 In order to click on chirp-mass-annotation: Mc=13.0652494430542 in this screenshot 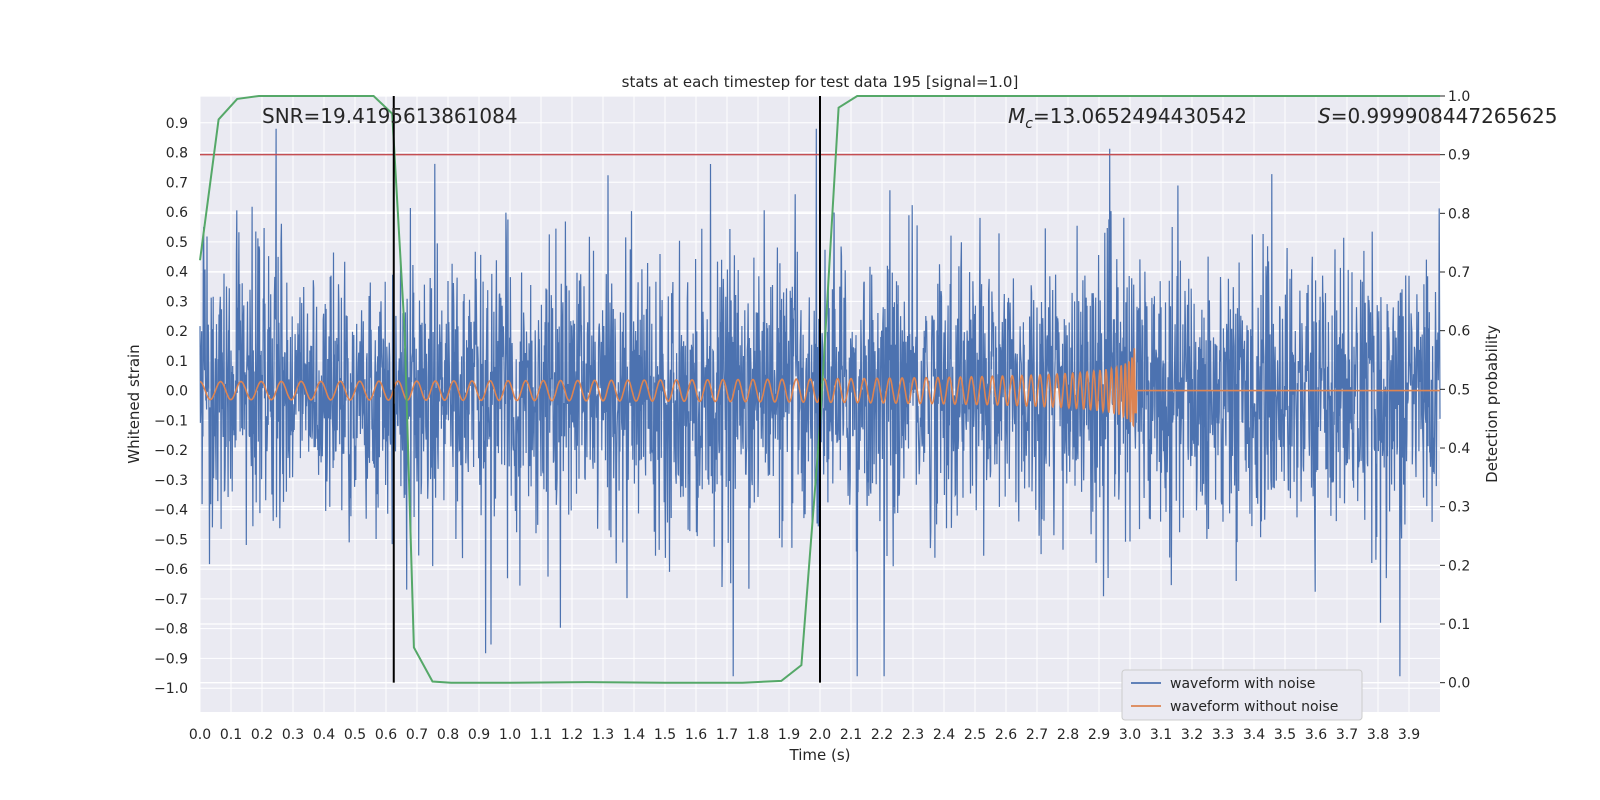, I will do `click(1127, 118)`.